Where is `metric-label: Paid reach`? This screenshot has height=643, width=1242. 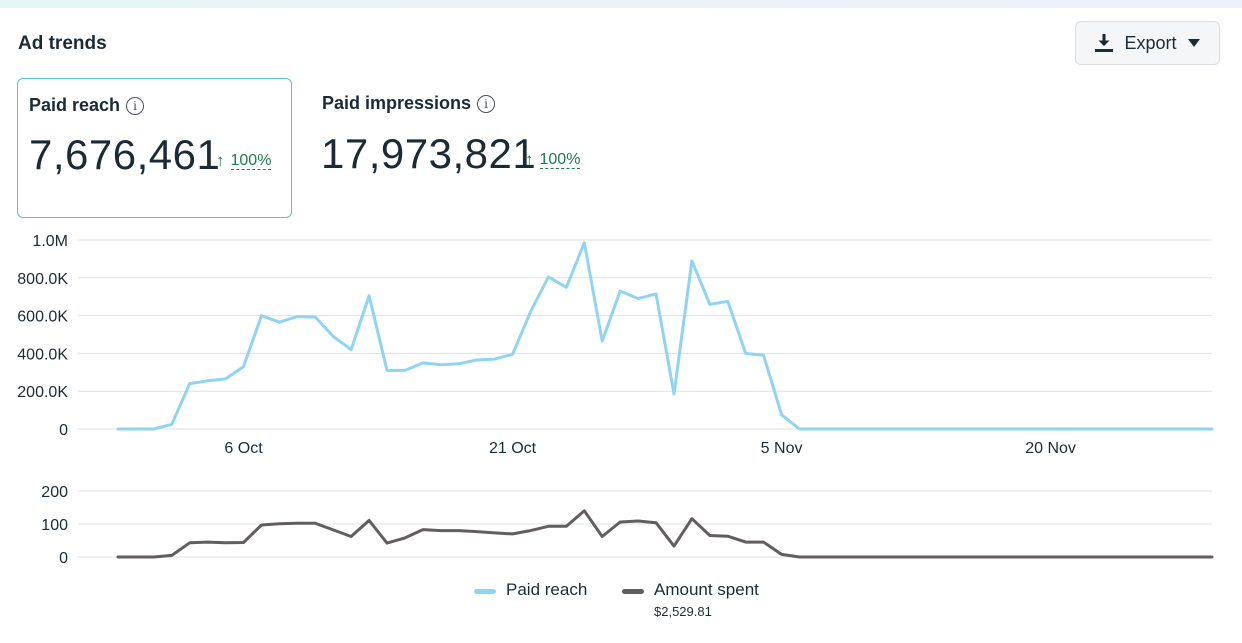 metric-label: Paid reach is located at coordinates (75, 105).